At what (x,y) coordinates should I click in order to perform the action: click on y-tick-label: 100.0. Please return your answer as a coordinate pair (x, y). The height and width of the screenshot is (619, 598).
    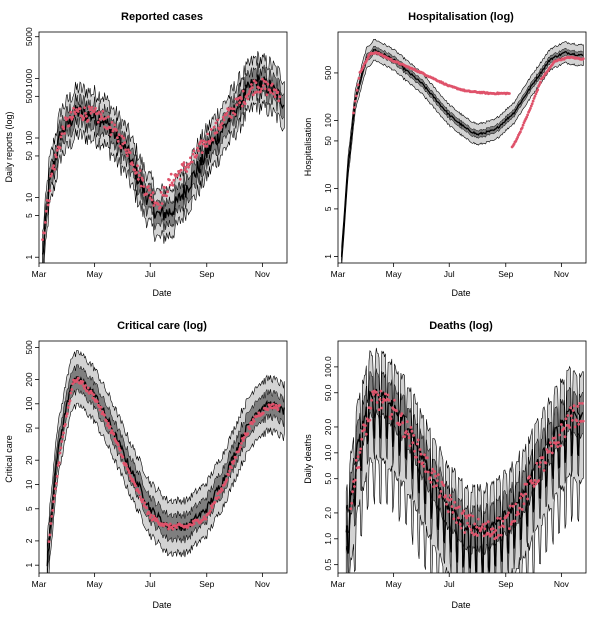
    Looking at the image, I should click on (328, 367).